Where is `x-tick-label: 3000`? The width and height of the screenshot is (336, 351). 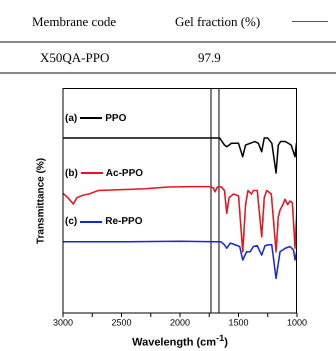
x-tick-label: 3000 is located at coordinates (63, 322).